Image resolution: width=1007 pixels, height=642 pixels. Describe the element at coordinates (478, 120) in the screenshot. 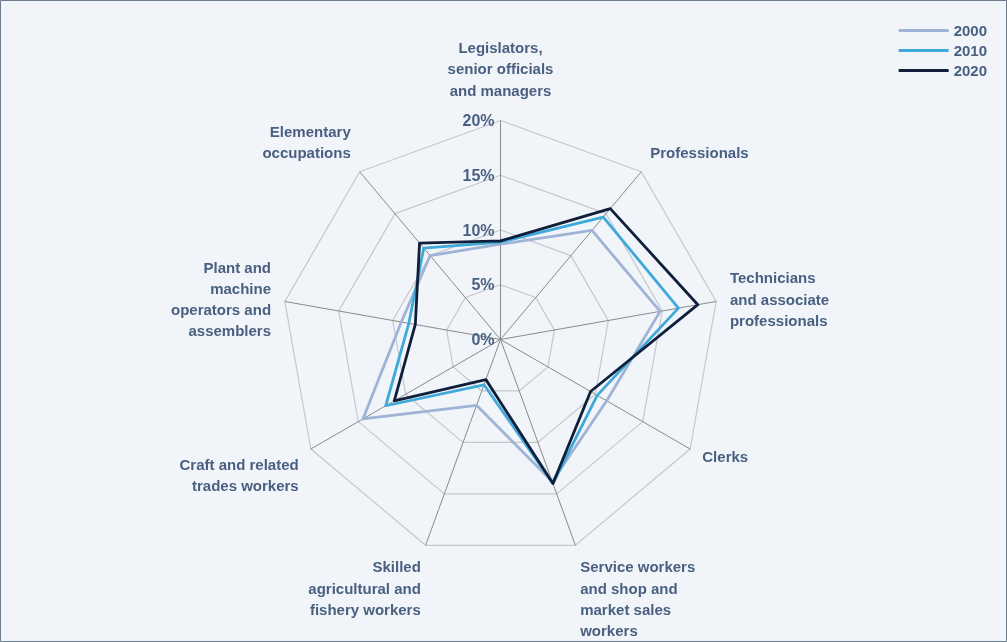

I see `y-tick-label: 20%` at that location.